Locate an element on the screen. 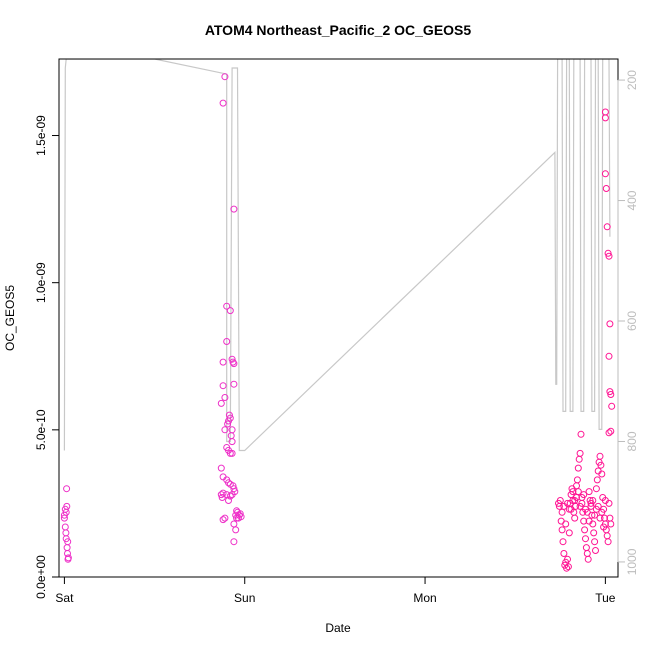  x-tick-label: Sat is located at coordinates (64, 598).